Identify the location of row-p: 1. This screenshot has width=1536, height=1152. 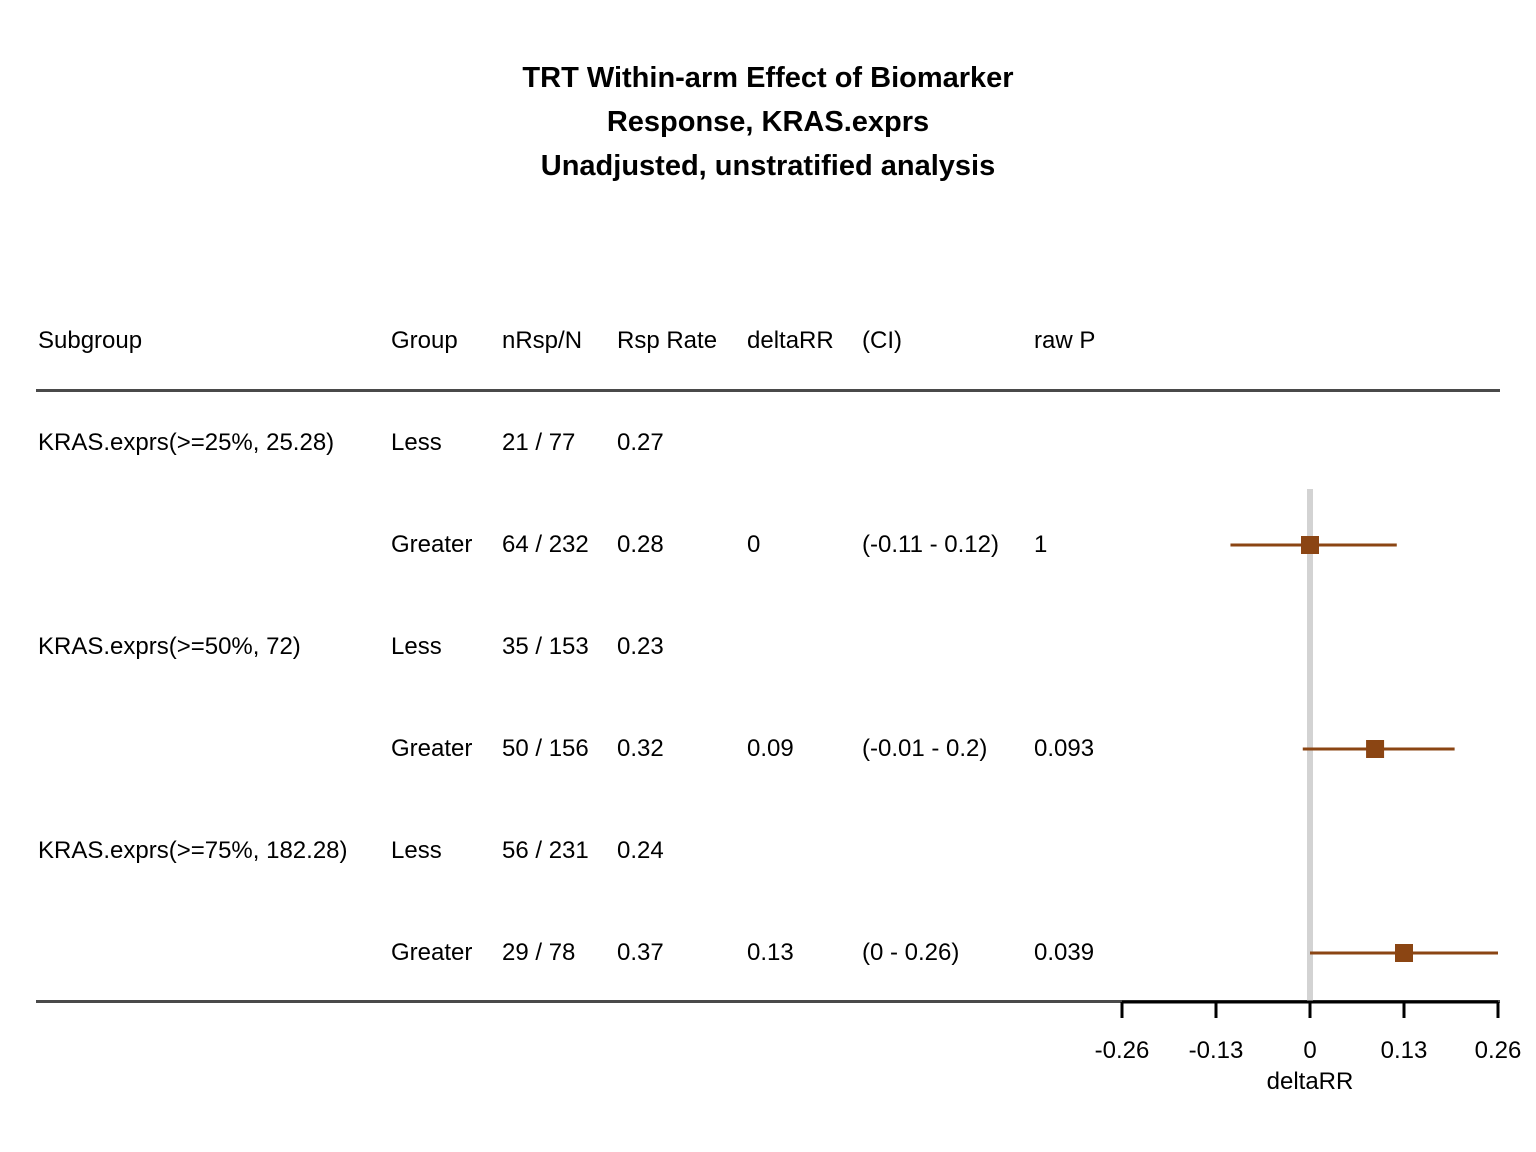
(1041, 544).